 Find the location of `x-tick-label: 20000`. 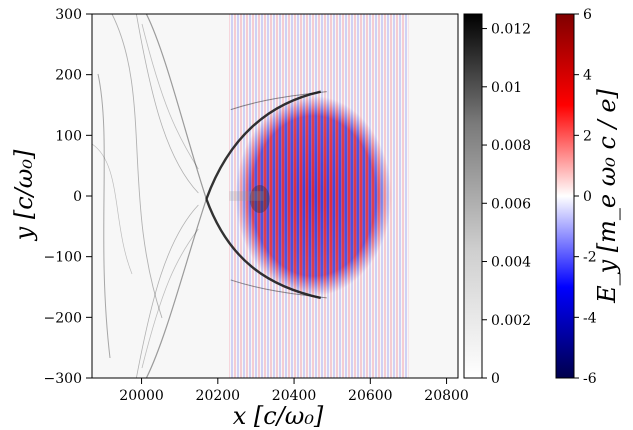

x-tick-label: 20000 is located at coordinates (141, 396).